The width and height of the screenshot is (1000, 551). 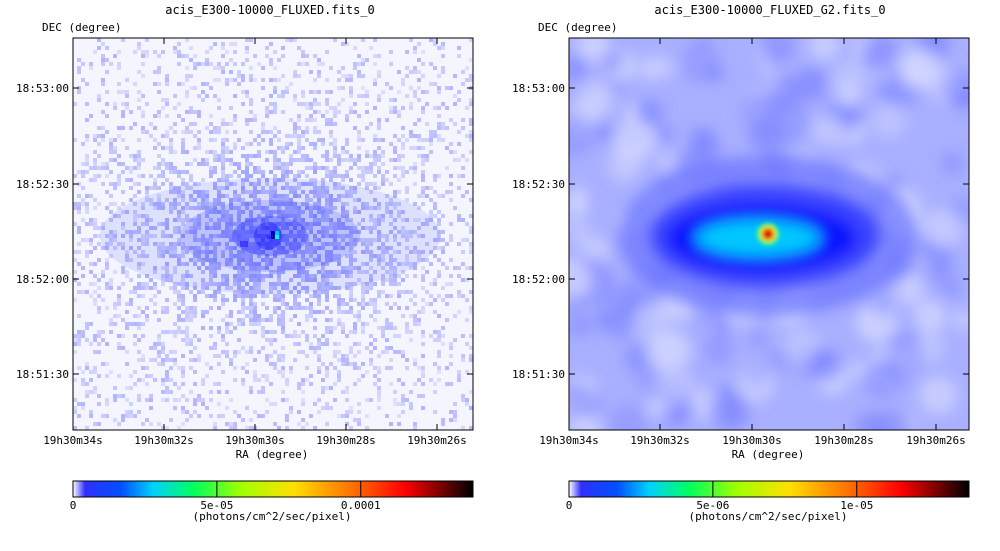 I want to click on y-tick-label: 18:51:30, so click(x=538, y=374).